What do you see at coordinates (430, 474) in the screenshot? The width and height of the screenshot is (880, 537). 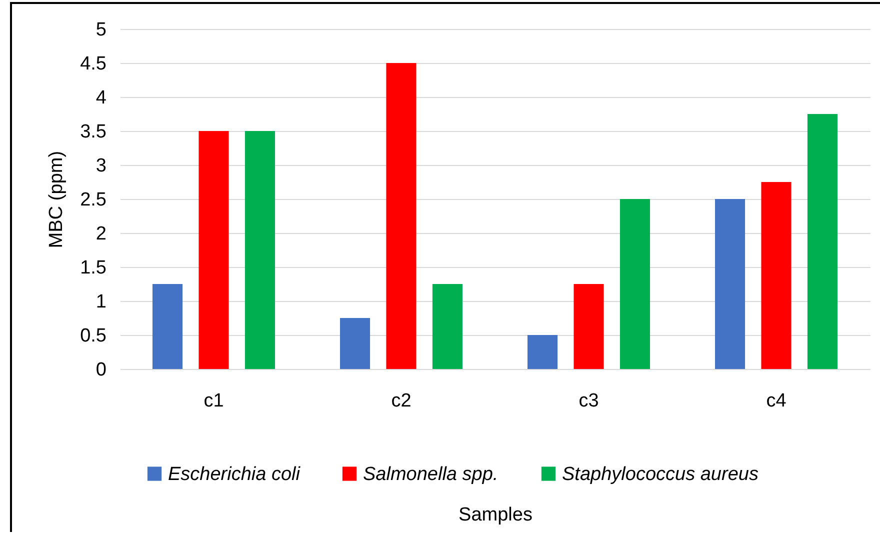 I see `legend-label: Salmonella spp.` at bounding box center [430, 474].